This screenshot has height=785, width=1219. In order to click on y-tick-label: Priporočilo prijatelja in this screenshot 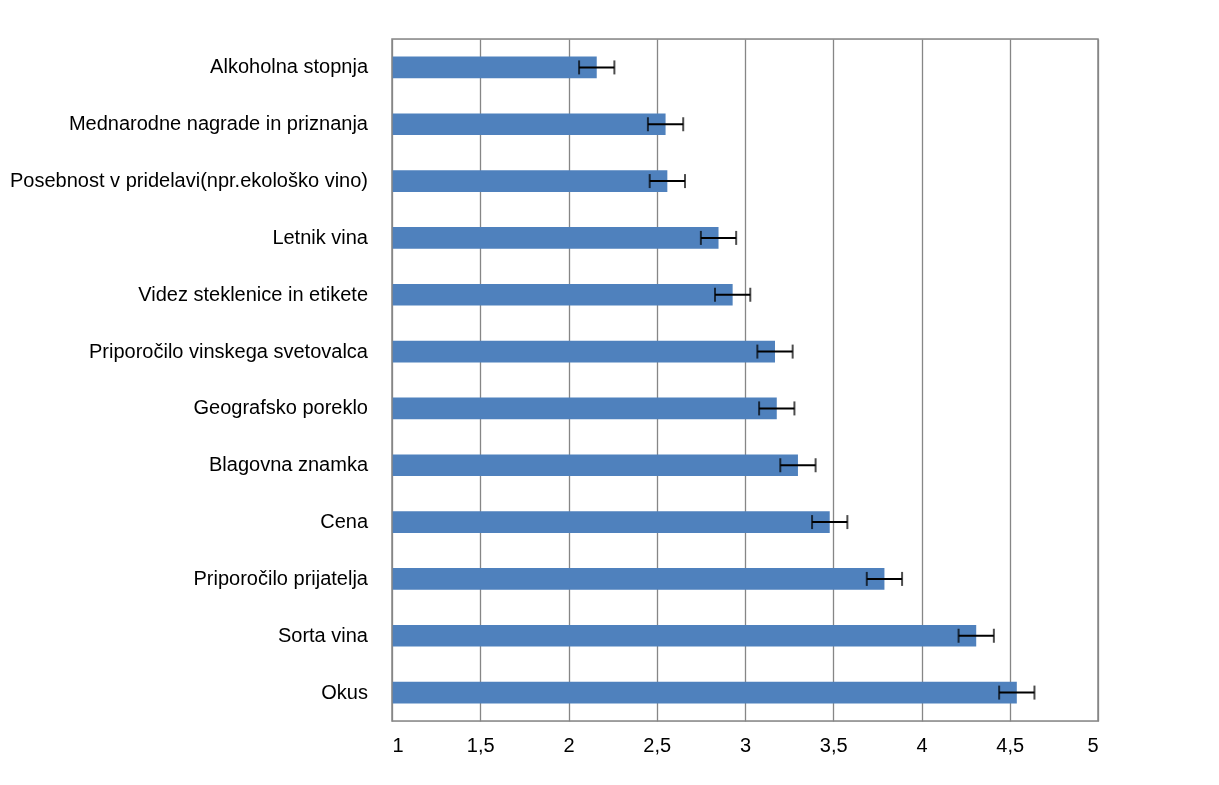, I will do `click(281, 577)`.